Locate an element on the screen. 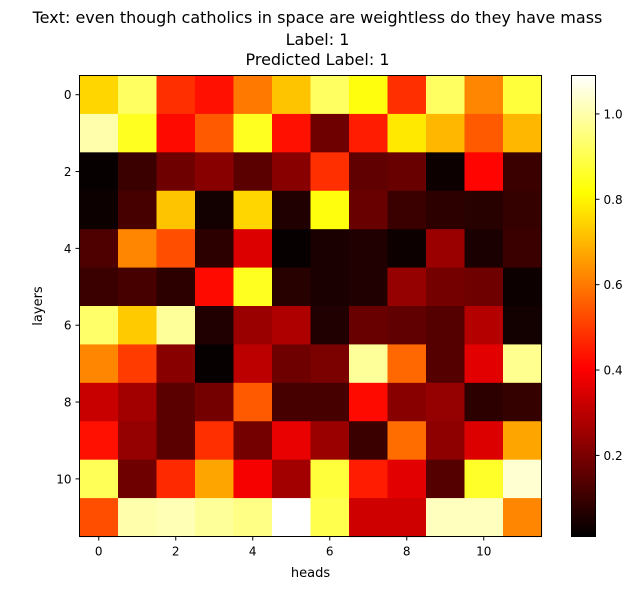 This screenshot has height=589, width=635. x-axis-ticks: 0 2 4 6 8 10 is located at coordinates (293, 547).